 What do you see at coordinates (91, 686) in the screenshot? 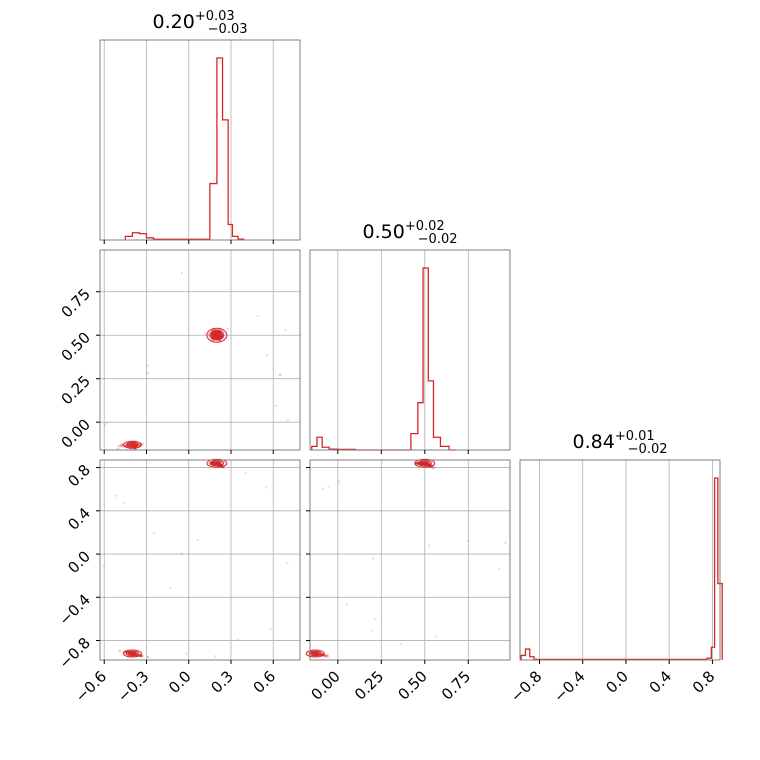
I see `x-tick-label-p0: −0.6` at bounding box center [91, 686].